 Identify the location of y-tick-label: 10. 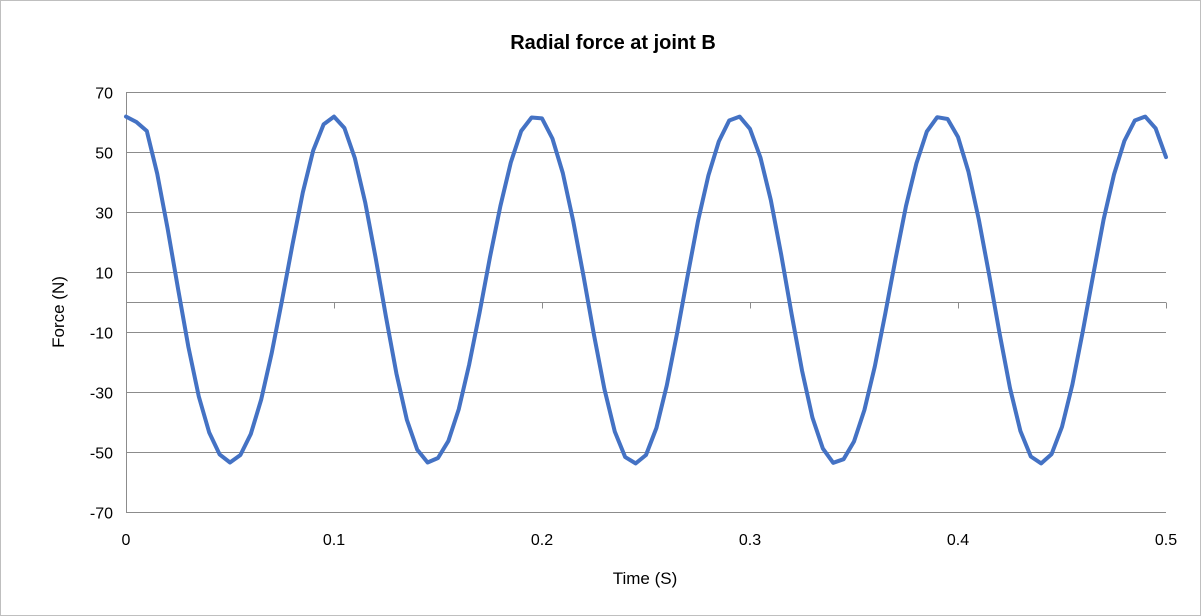
(104, 274).